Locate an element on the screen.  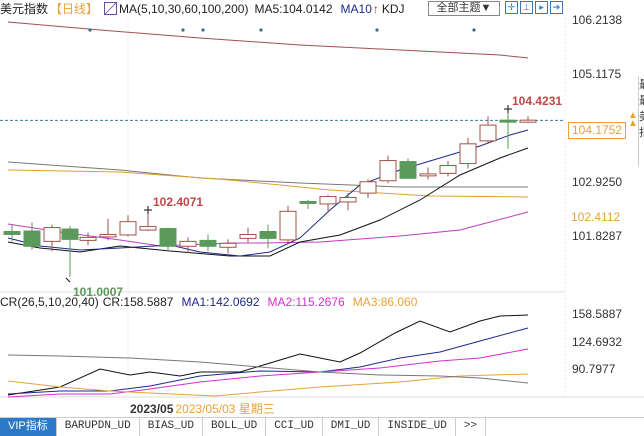
side-text: 指 is located at coordinates (641, 132).